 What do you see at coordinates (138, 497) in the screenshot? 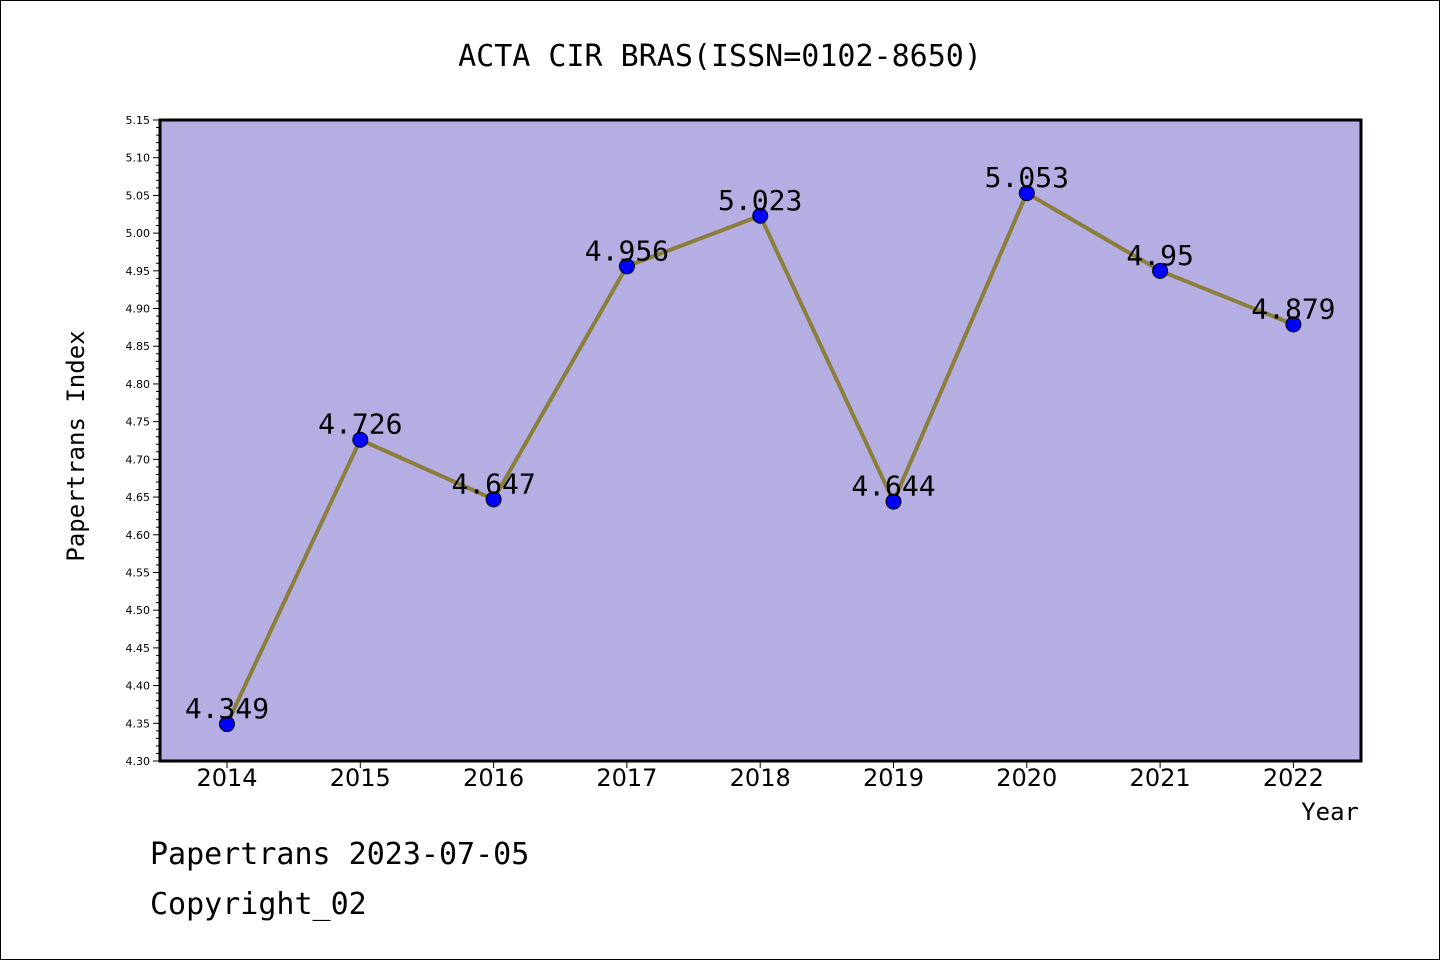
I see `y-tick-label: 4.65` at bounding box center [138, 497].